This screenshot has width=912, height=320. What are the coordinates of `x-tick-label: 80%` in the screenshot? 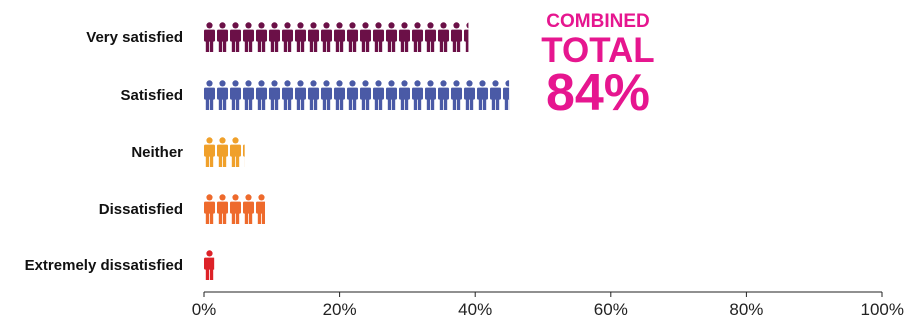 It's located at (746, 309).